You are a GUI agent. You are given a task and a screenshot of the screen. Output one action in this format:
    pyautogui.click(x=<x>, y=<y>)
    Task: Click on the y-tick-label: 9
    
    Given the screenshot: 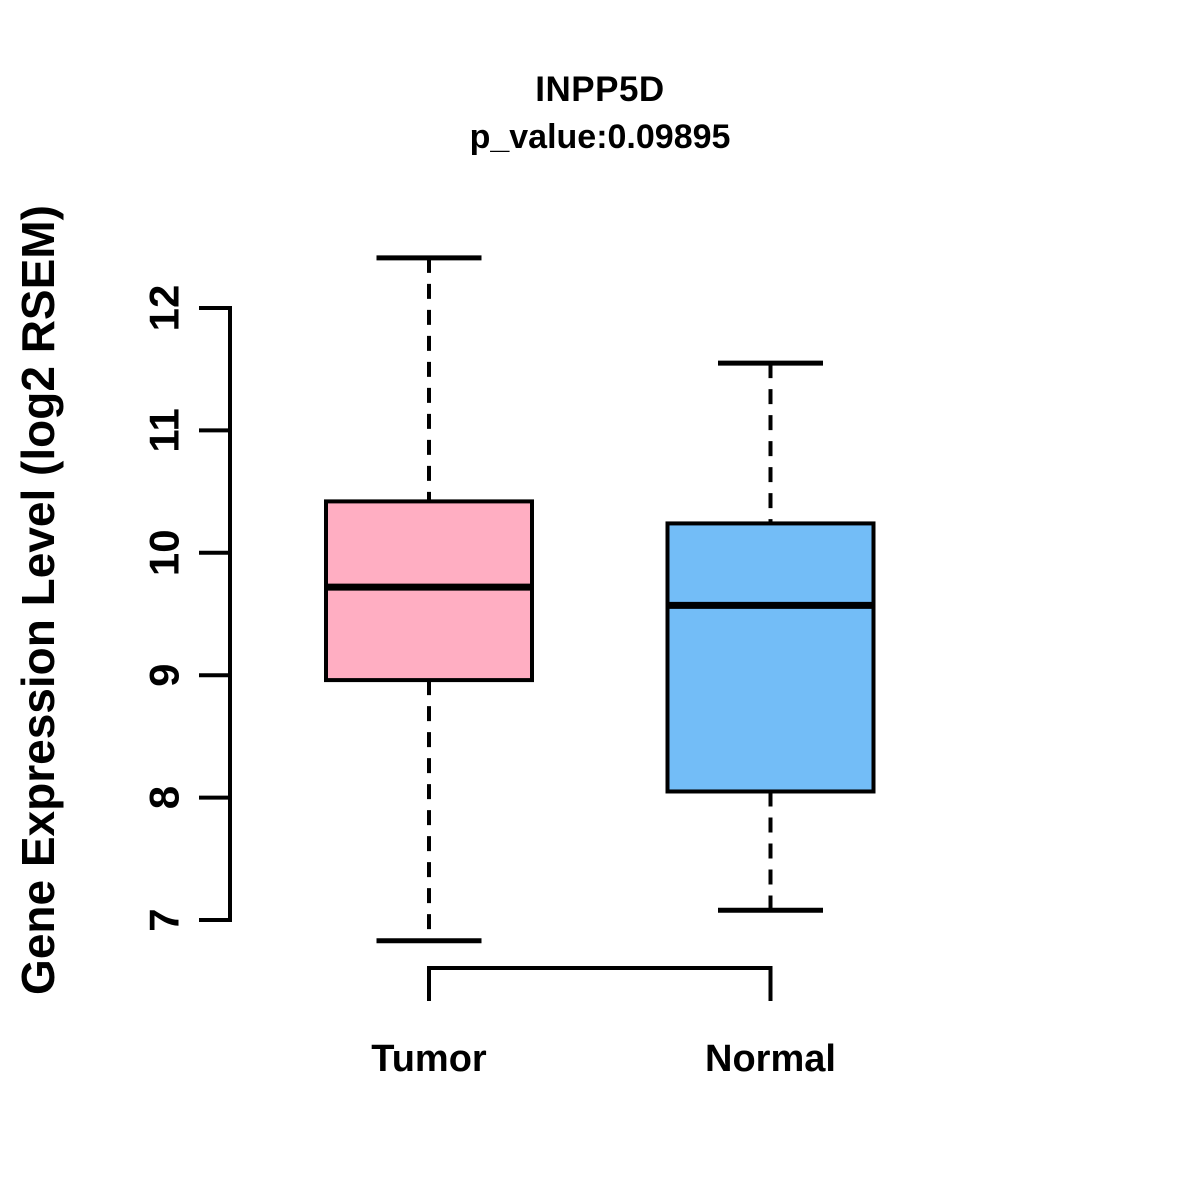 What is the action you would take?
    pyautogui.click(x=164, y=675)
    